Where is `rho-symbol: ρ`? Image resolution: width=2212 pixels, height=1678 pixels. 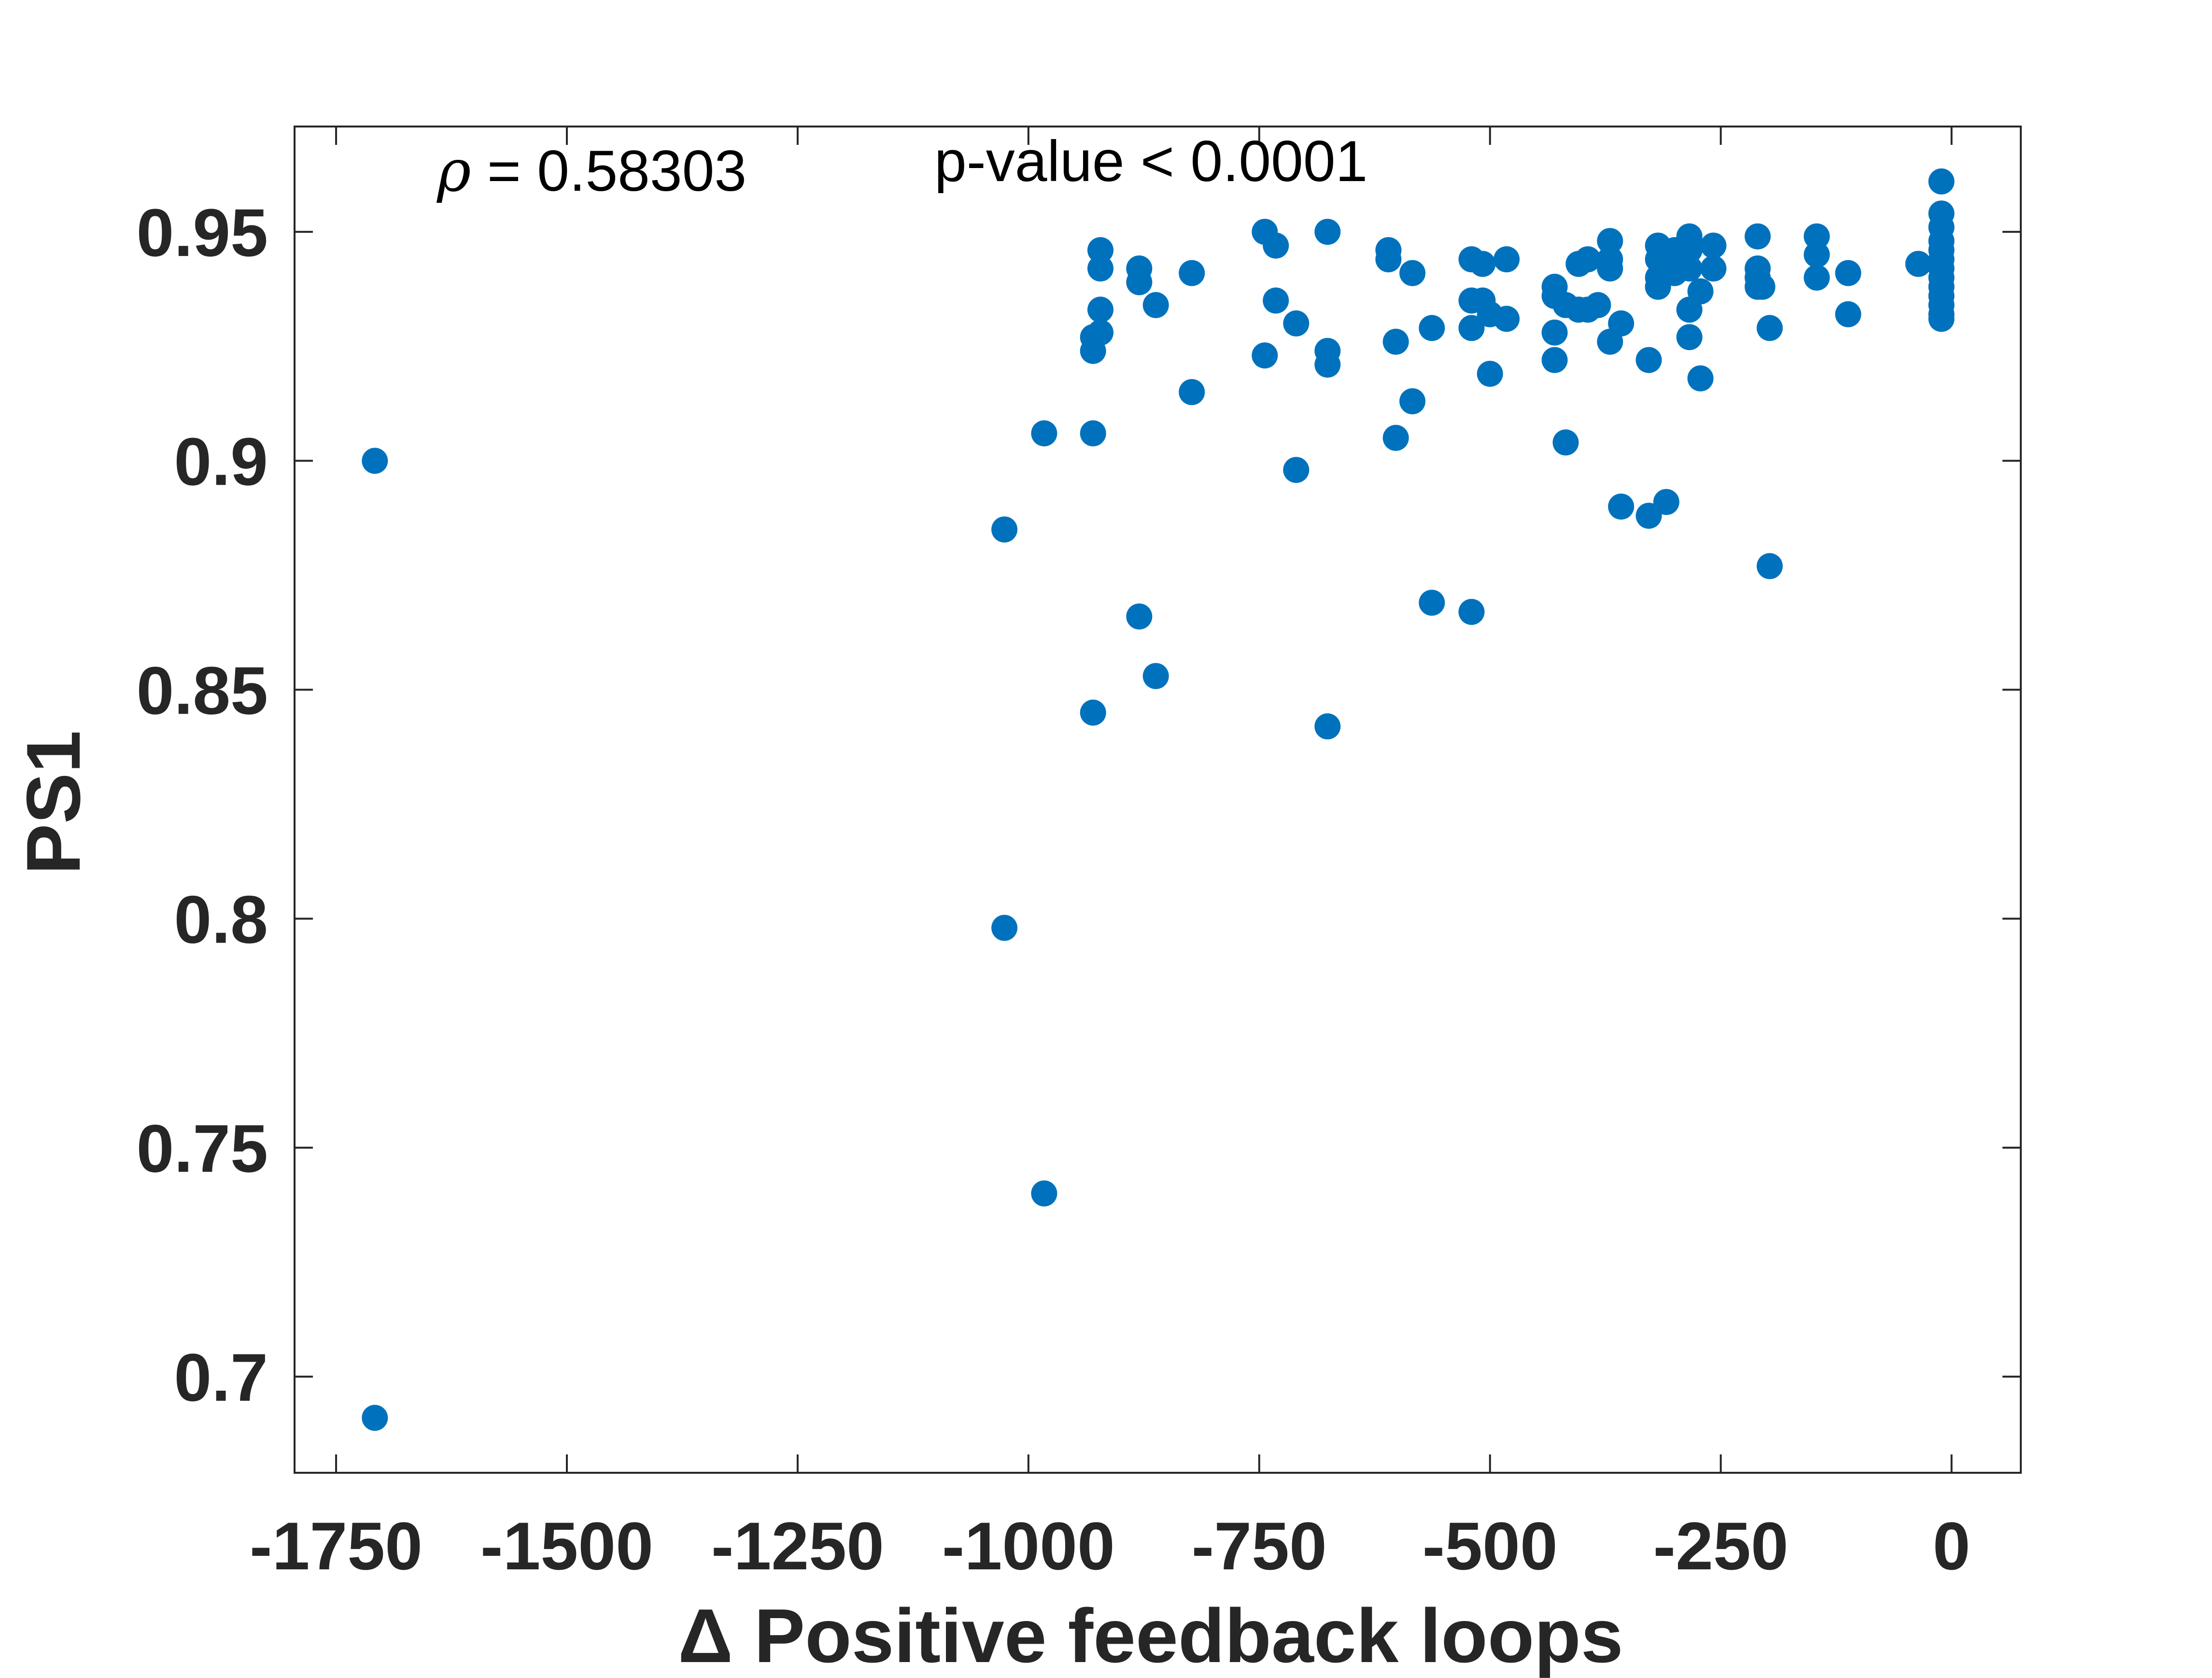
rho-symbol: ρ is located at coordinates (454, 171).